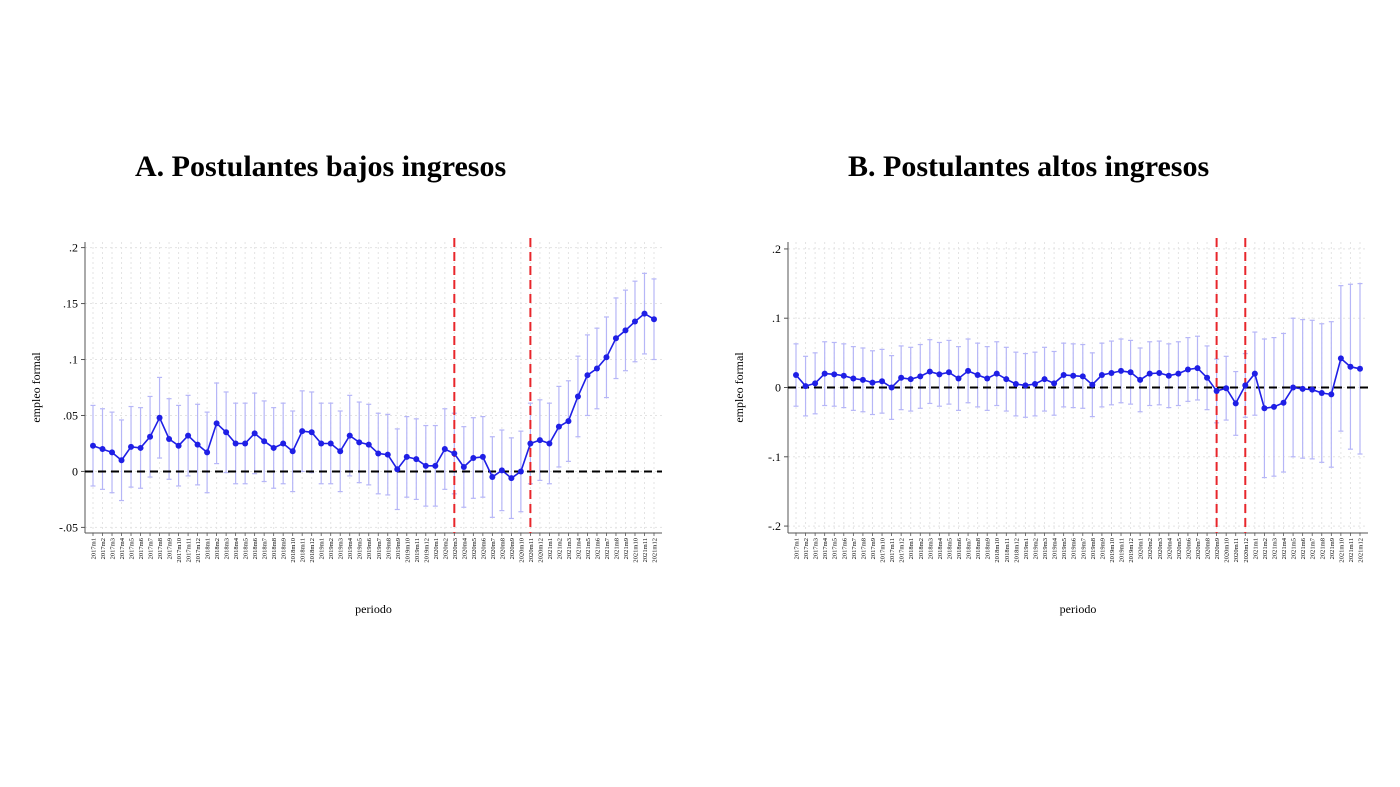 The image size is (1400, 787). Describe the element at coordinates (854, 548) in the screenshot. I see `x-tick-label: 2017m7` at that location.